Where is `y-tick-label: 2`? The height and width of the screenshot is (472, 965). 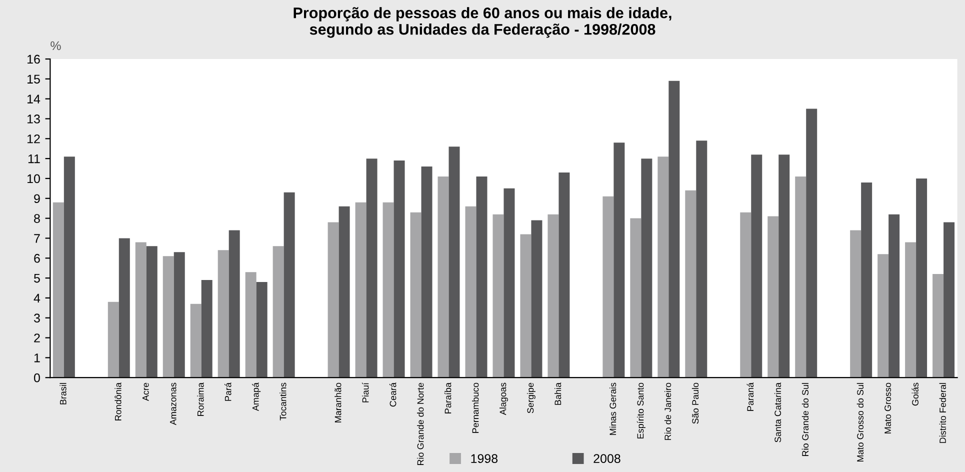 y-tick-label: 2 is located at coordinates (37, 338).